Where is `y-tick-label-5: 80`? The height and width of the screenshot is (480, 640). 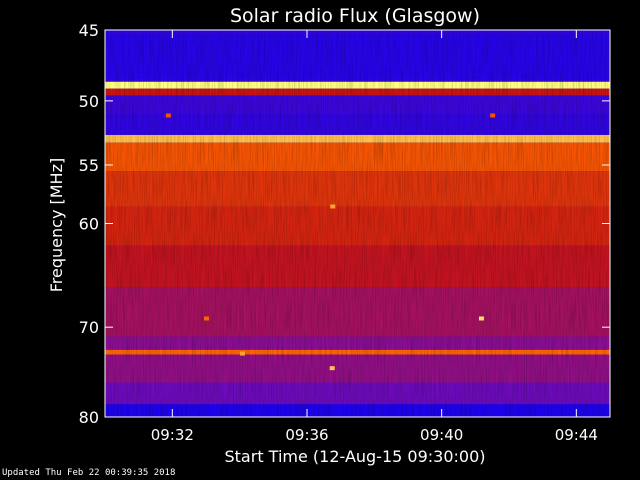 y-tick-label-5: 80 is located at coordinates (89, 417).